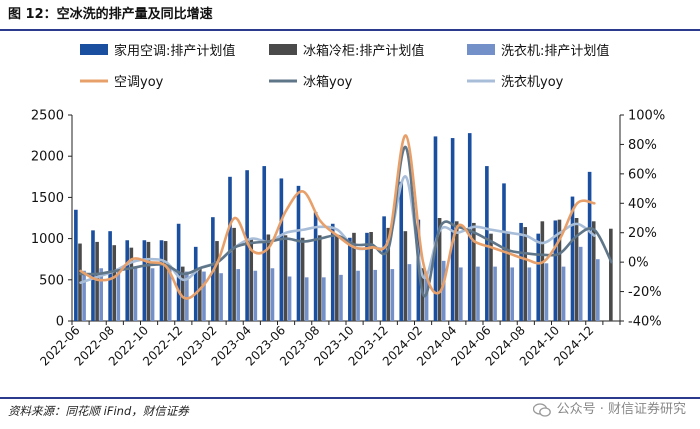 The image size is (700, 429). Describe the element at coordinates (94, 49) in the screenshot. I see `legend-swatch-ac` at that location.